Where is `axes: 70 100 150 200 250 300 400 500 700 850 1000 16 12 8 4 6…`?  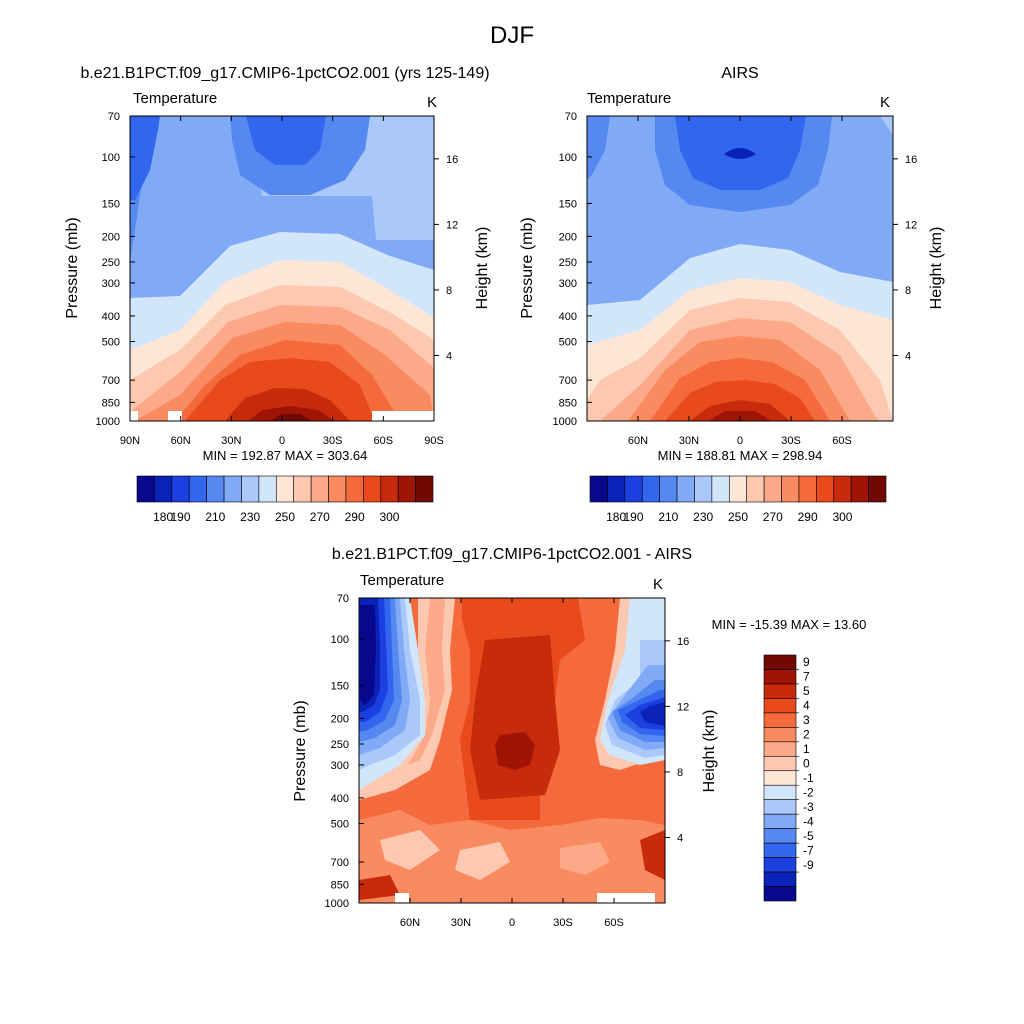
axes: 70 100 150 200 250 300 400 500 700 850 1000 16 12 8 4 6… is located at coordinates (735, 279).